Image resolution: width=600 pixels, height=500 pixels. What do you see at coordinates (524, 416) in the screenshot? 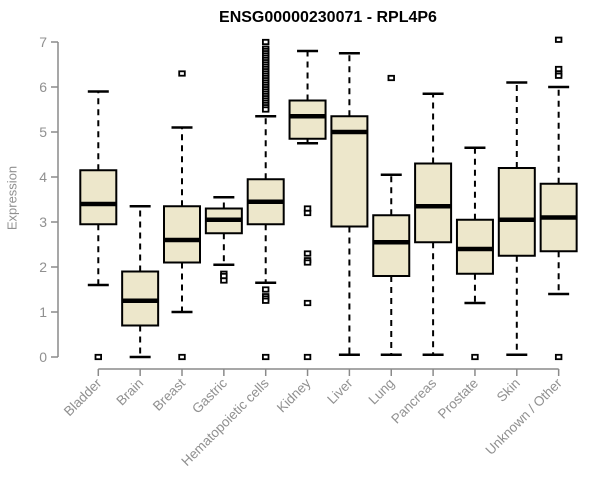
I see `x-category-label-unknown-other: Unknown / Other` at bounding box center [524, 416].